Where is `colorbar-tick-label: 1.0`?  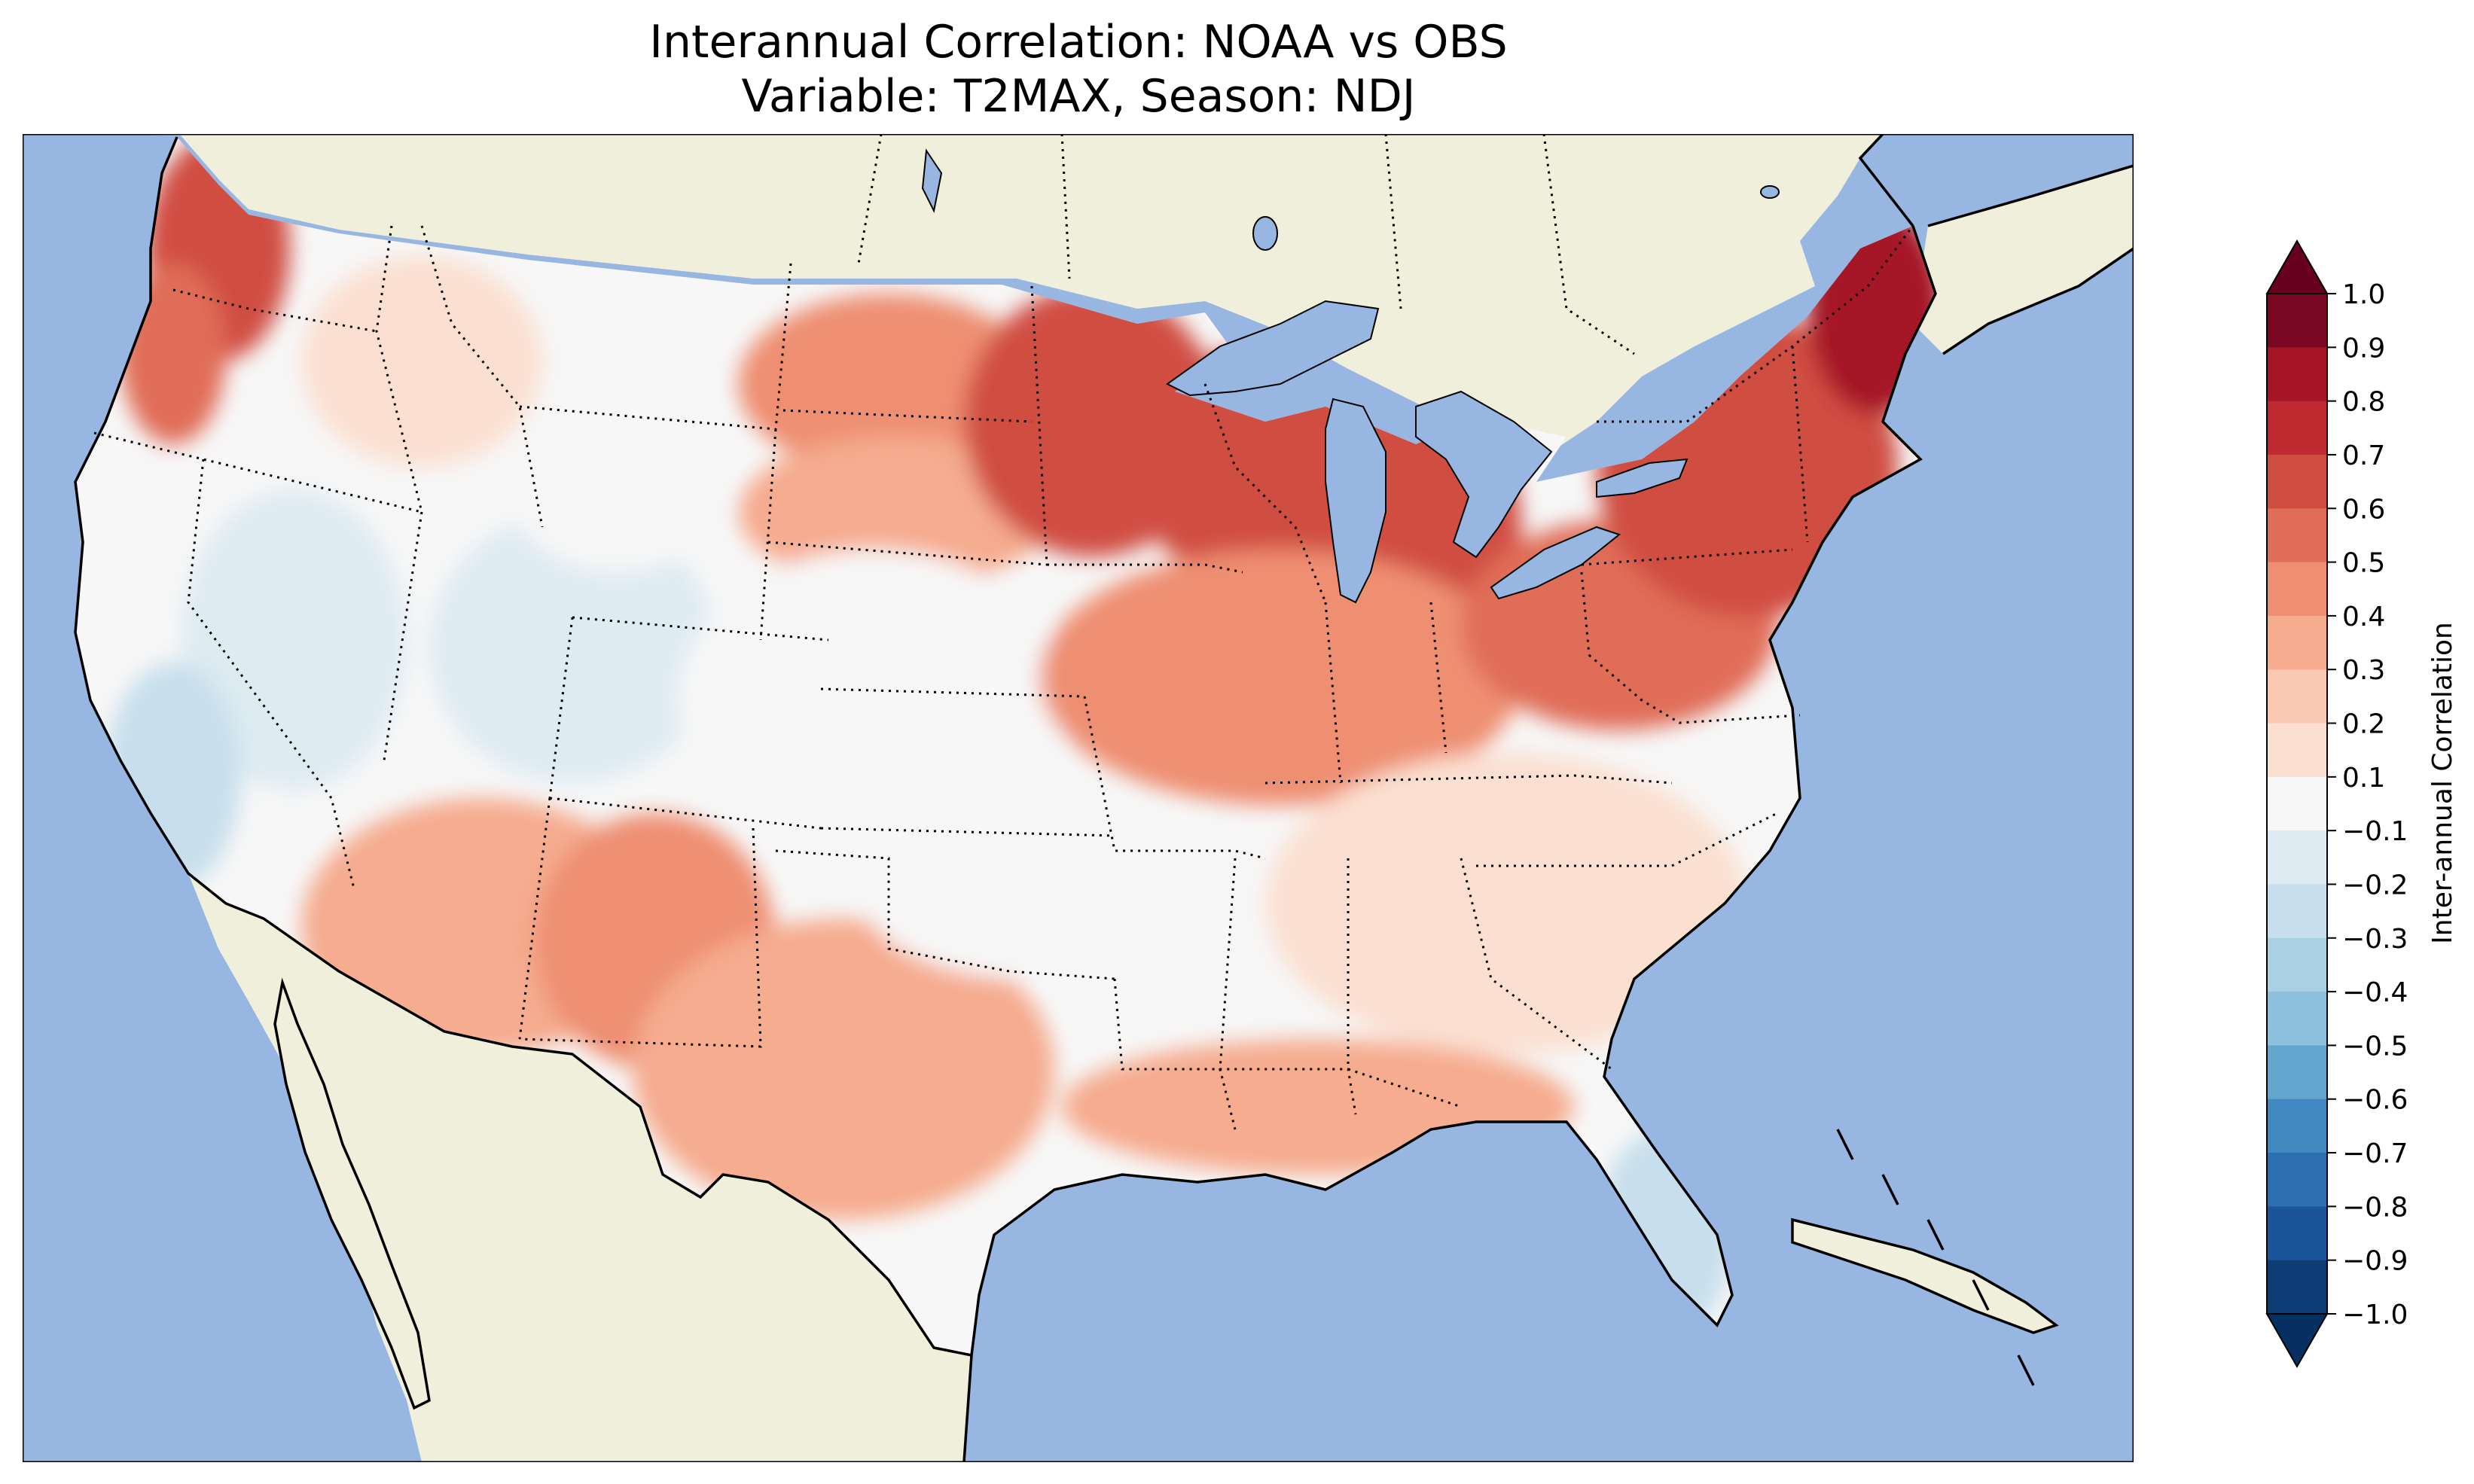 colorbar-tick-label: 1.0 is located at coordinates (2363, 294).